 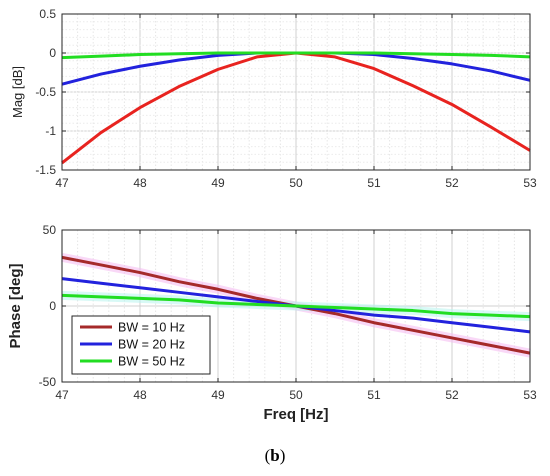 I want to click on magnitude-x-tick-label: 49, so click(x=218, y=183).